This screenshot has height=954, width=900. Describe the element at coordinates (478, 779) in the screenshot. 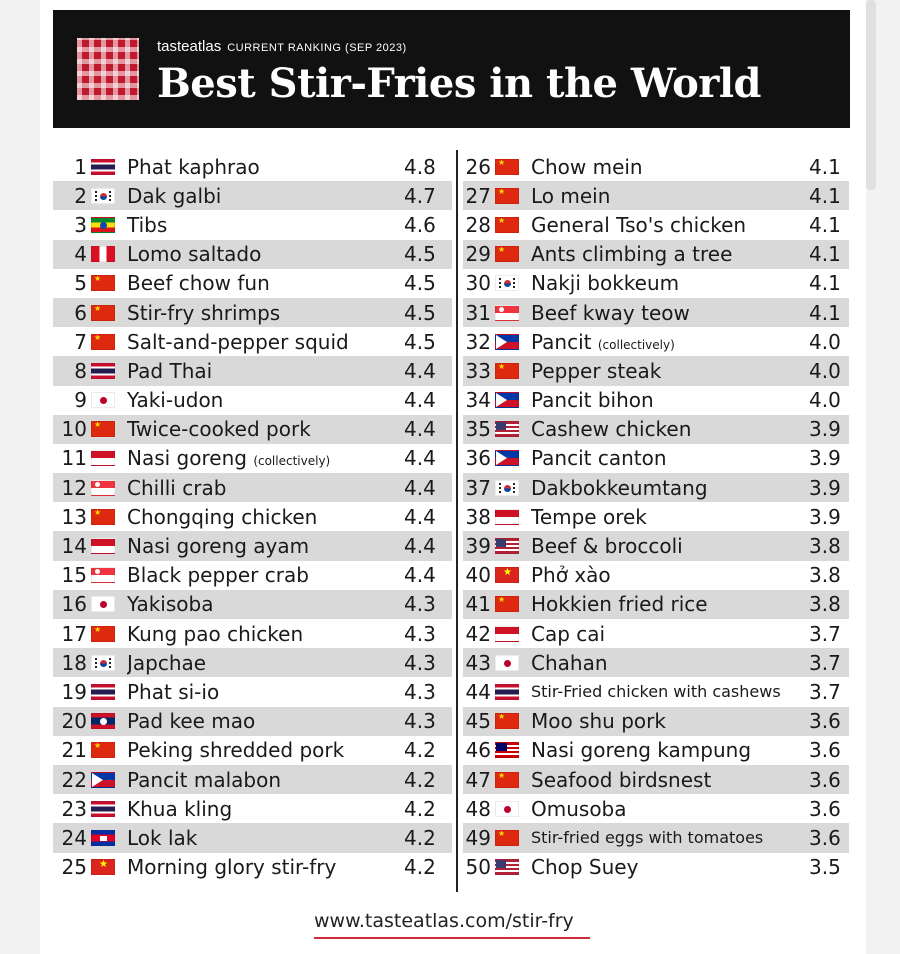

I see `rank-number: 47` at that location.